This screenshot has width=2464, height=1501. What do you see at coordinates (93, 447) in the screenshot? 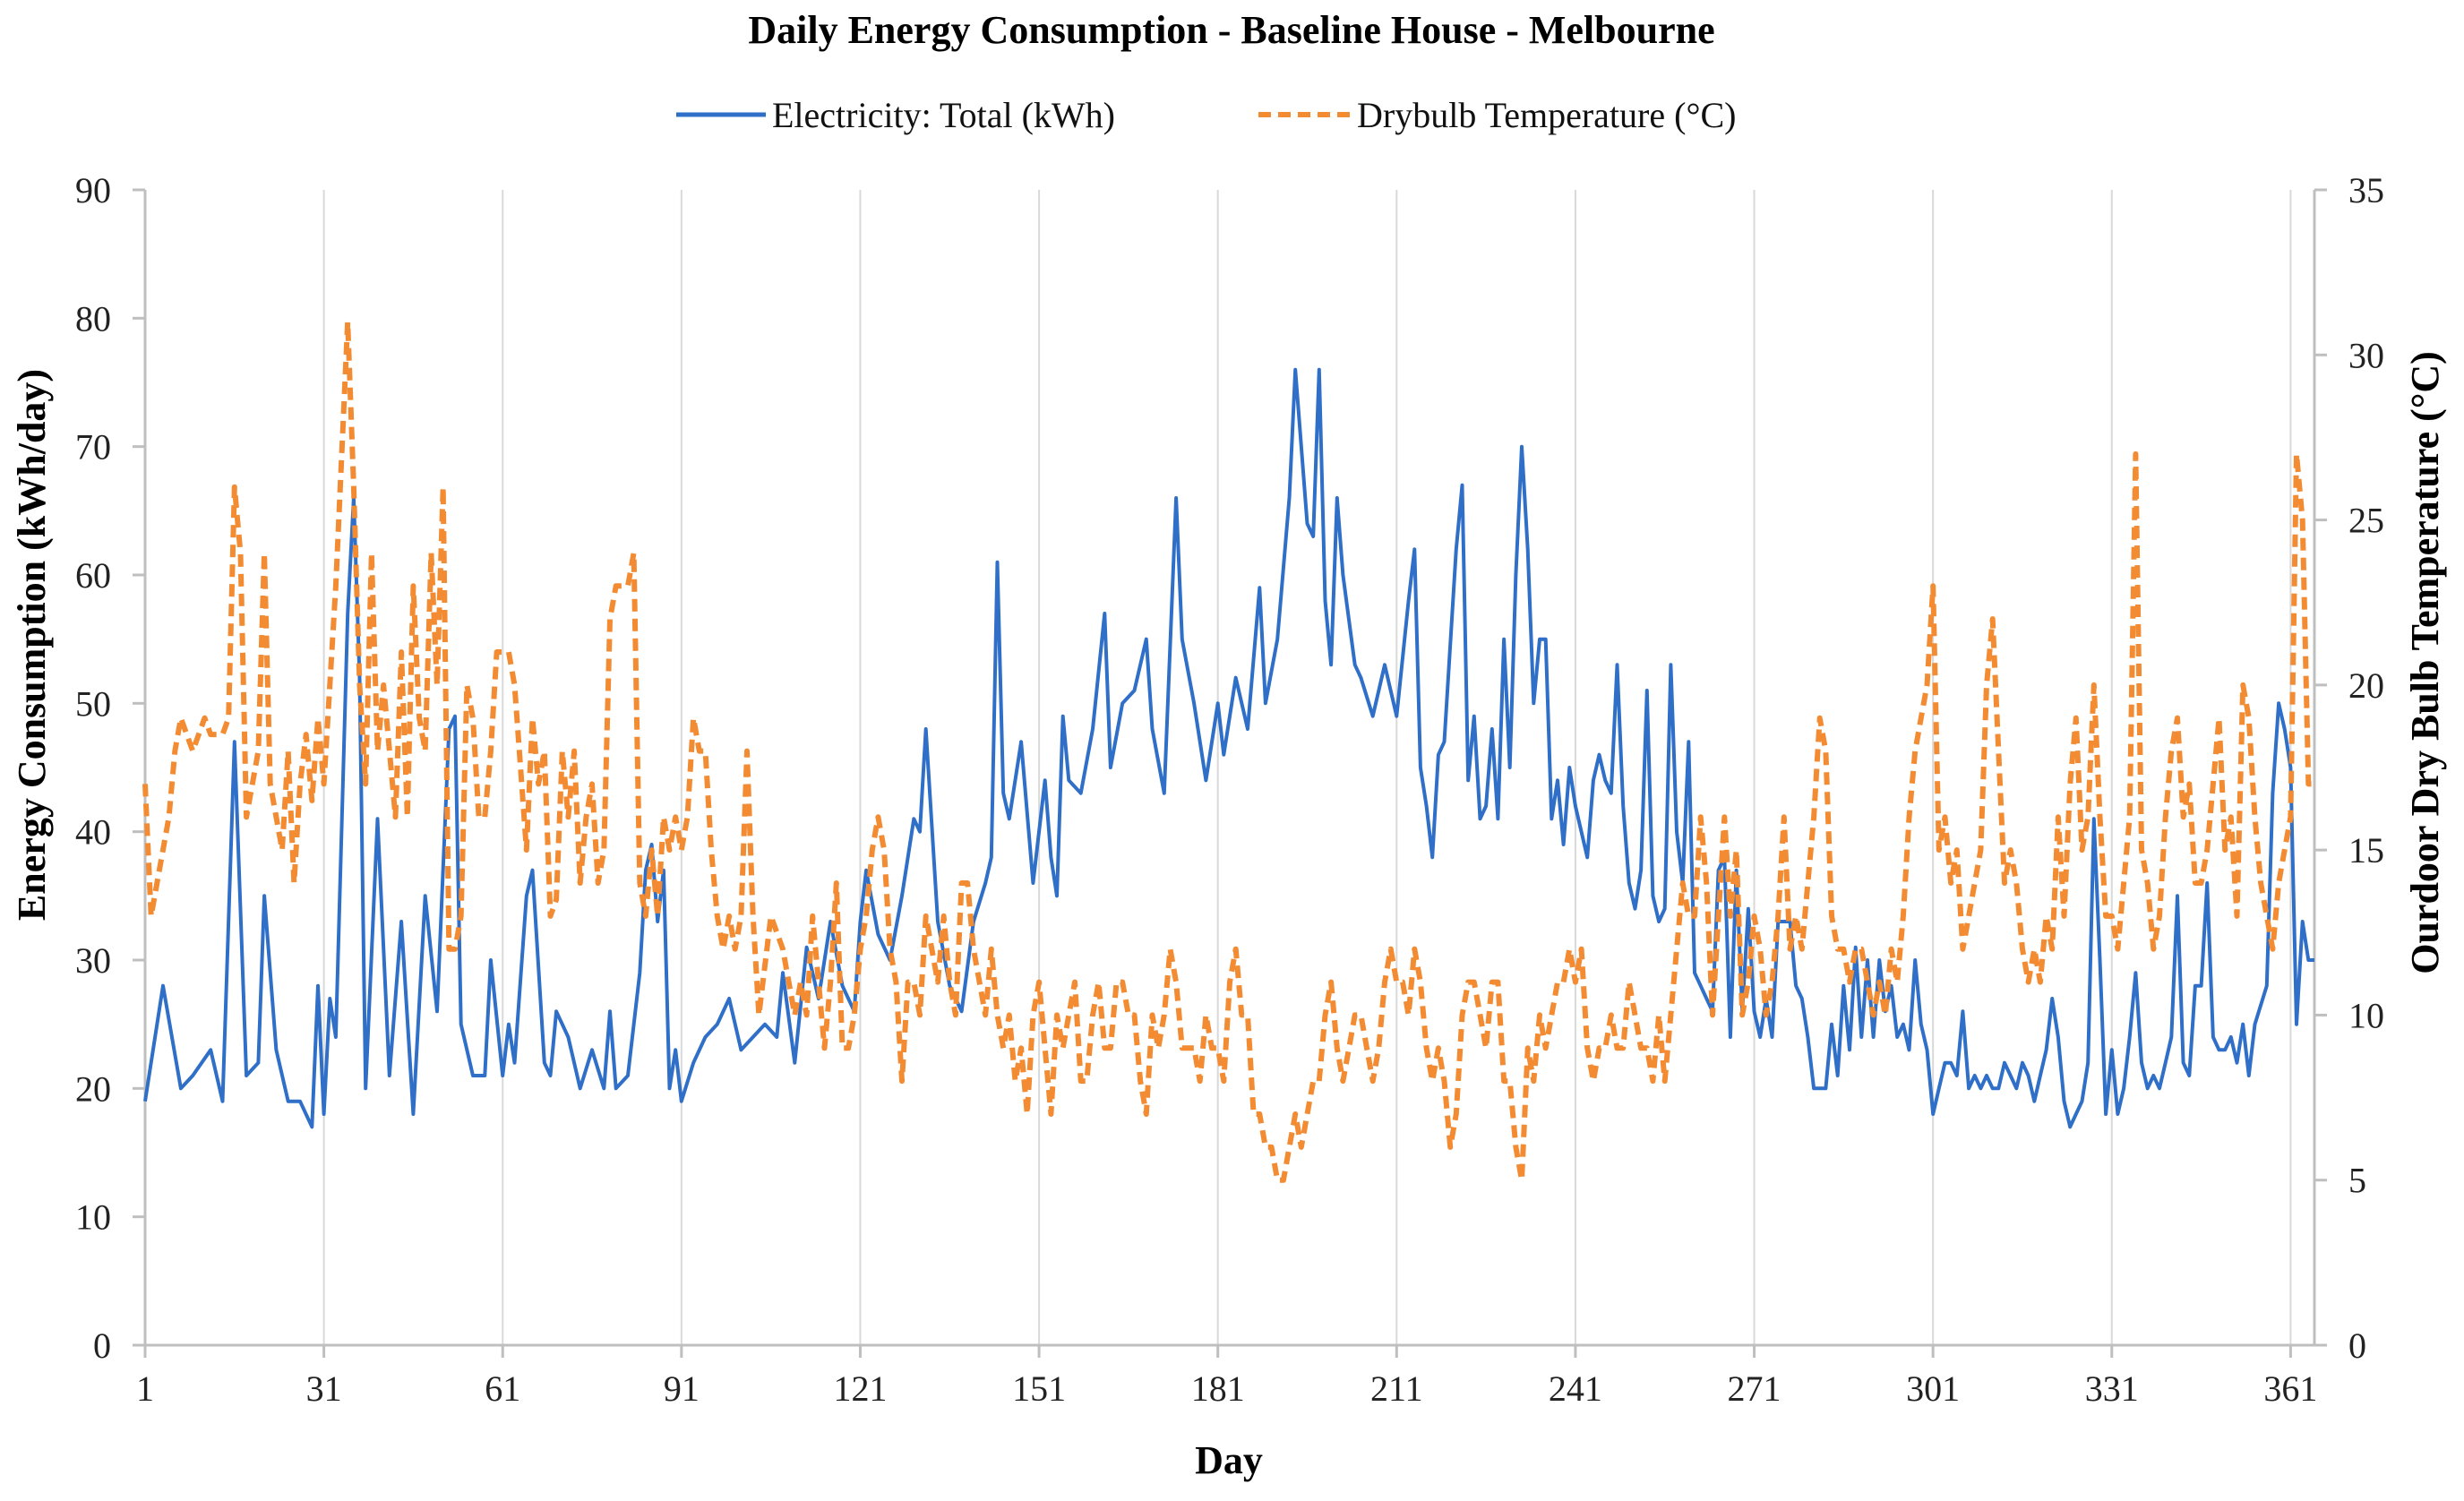
I see `y-tick-label-70: 70` at bounding box center [93, 447].